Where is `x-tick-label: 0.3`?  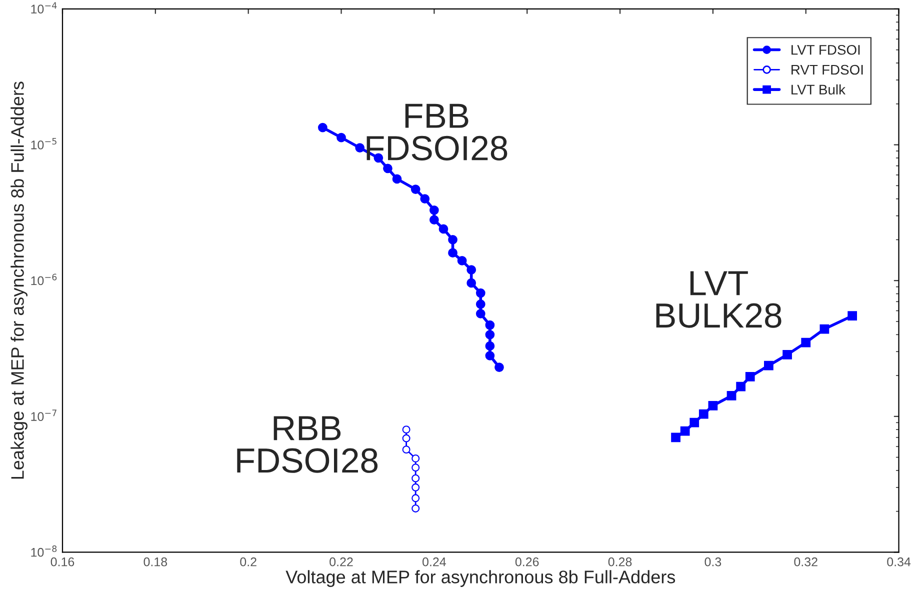 x-tick-label: 0.3 is located at coordinates (713, 561).